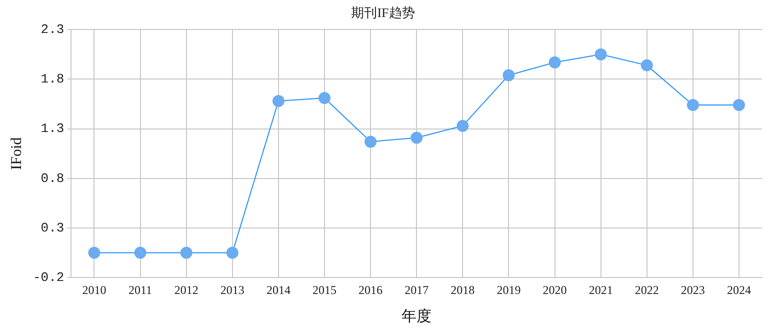 The image size is (782, 330). What do you see at coordinates (186, 289) in the screenshot?
I see `x-tick-label: 2012` at bounding box center [186, 289].